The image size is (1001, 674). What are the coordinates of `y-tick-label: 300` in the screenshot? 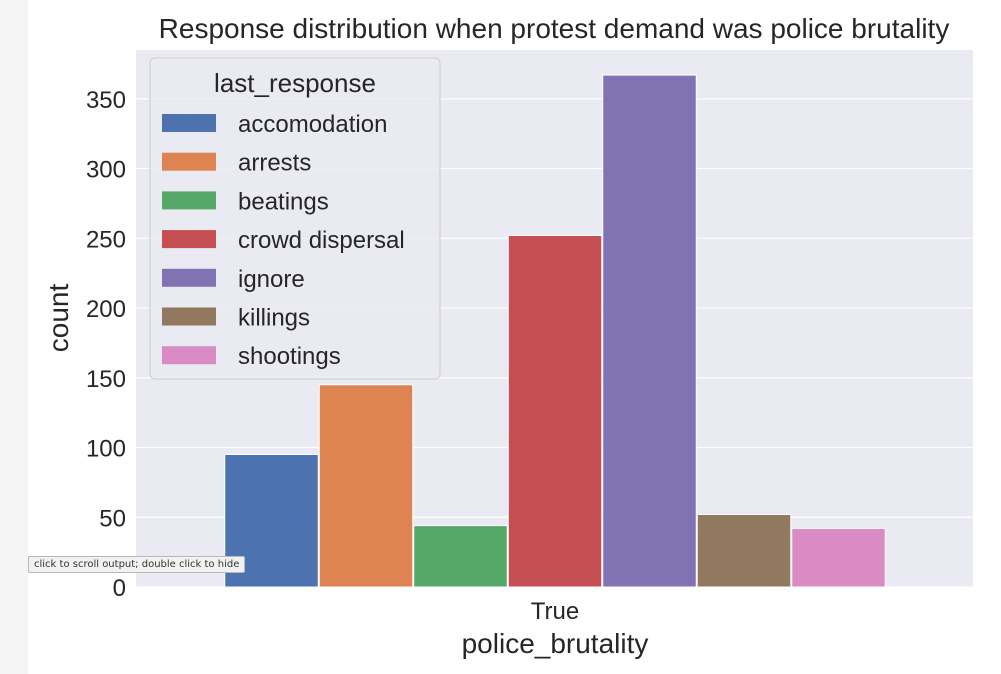 It's located at (106, 170).